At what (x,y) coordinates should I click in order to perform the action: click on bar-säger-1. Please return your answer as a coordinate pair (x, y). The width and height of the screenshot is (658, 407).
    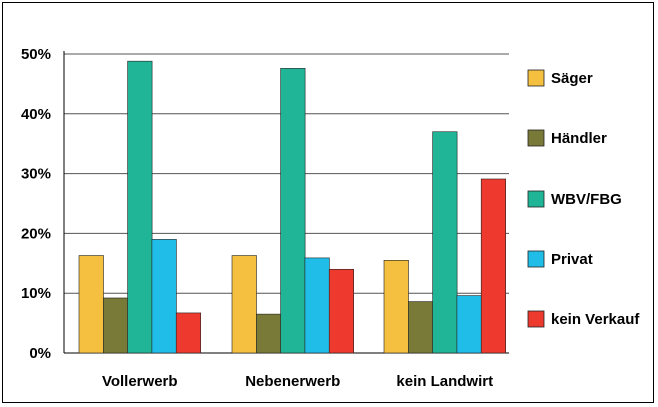
    Looking at the image, I should click on (244, 304).